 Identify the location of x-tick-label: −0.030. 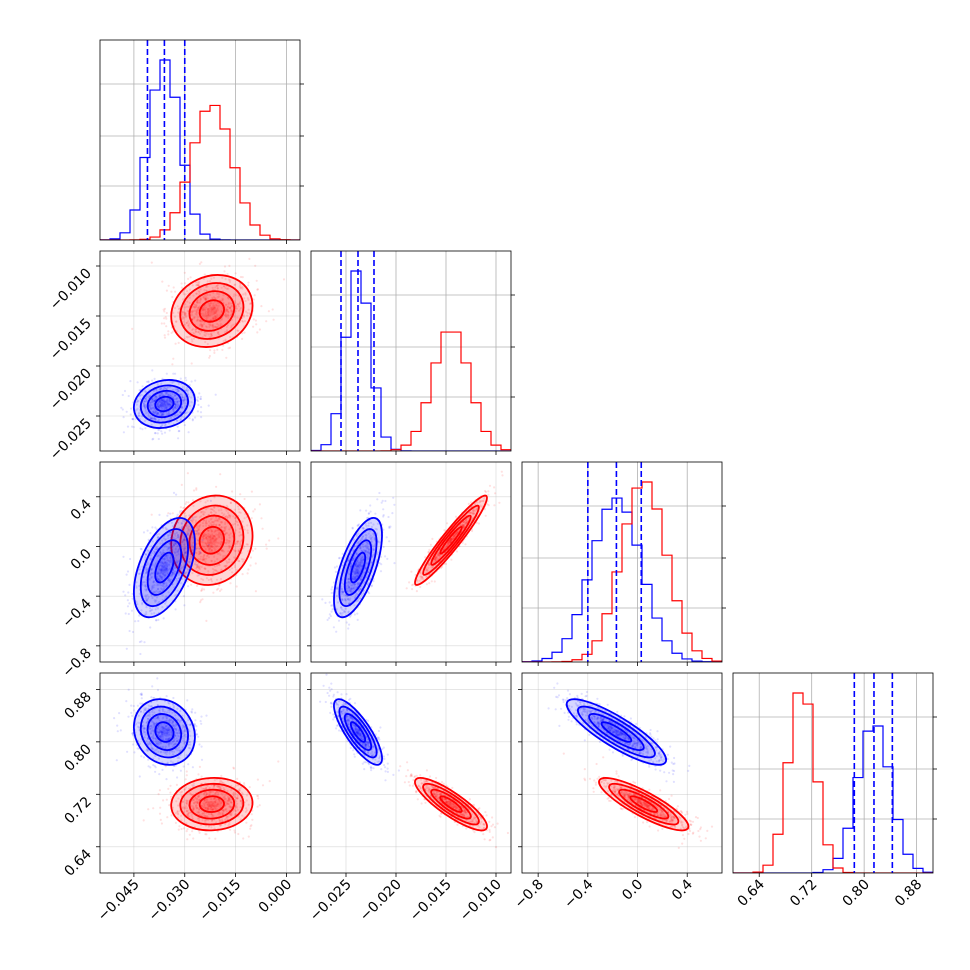
(170, 901).